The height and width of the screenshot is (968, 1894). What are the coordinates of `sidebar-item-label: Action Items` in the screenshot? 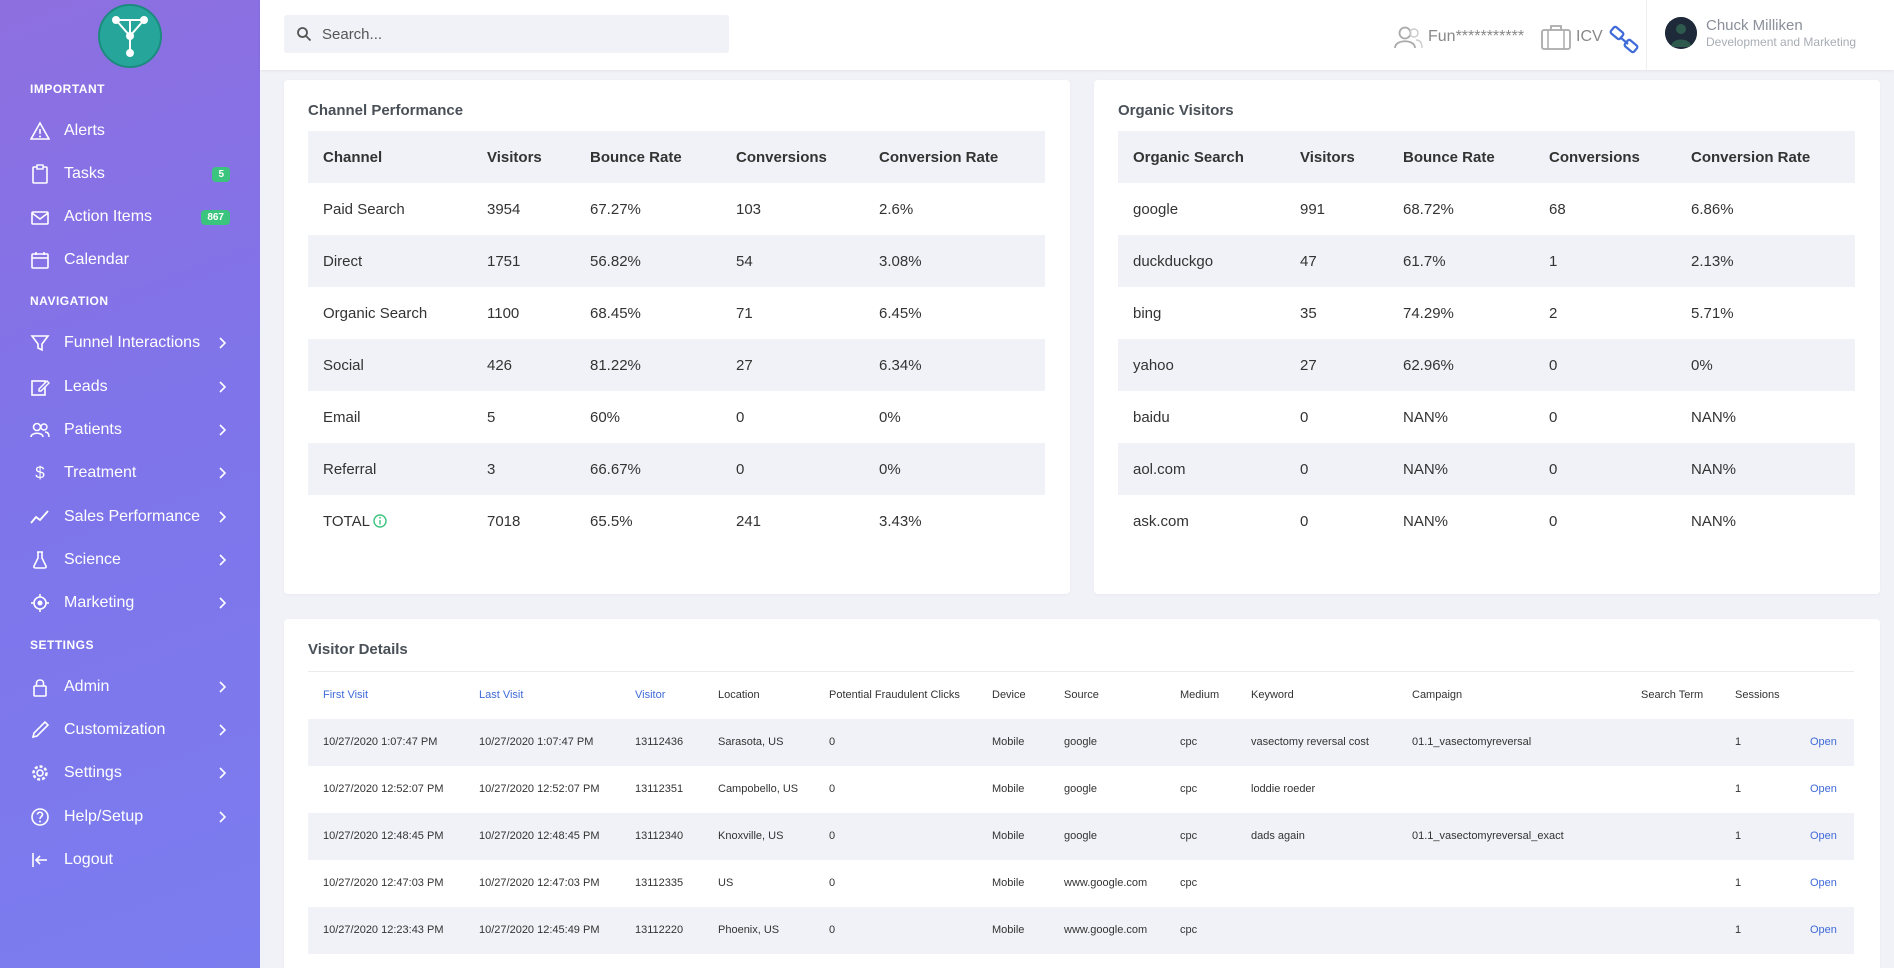 It's located at (108, 216).